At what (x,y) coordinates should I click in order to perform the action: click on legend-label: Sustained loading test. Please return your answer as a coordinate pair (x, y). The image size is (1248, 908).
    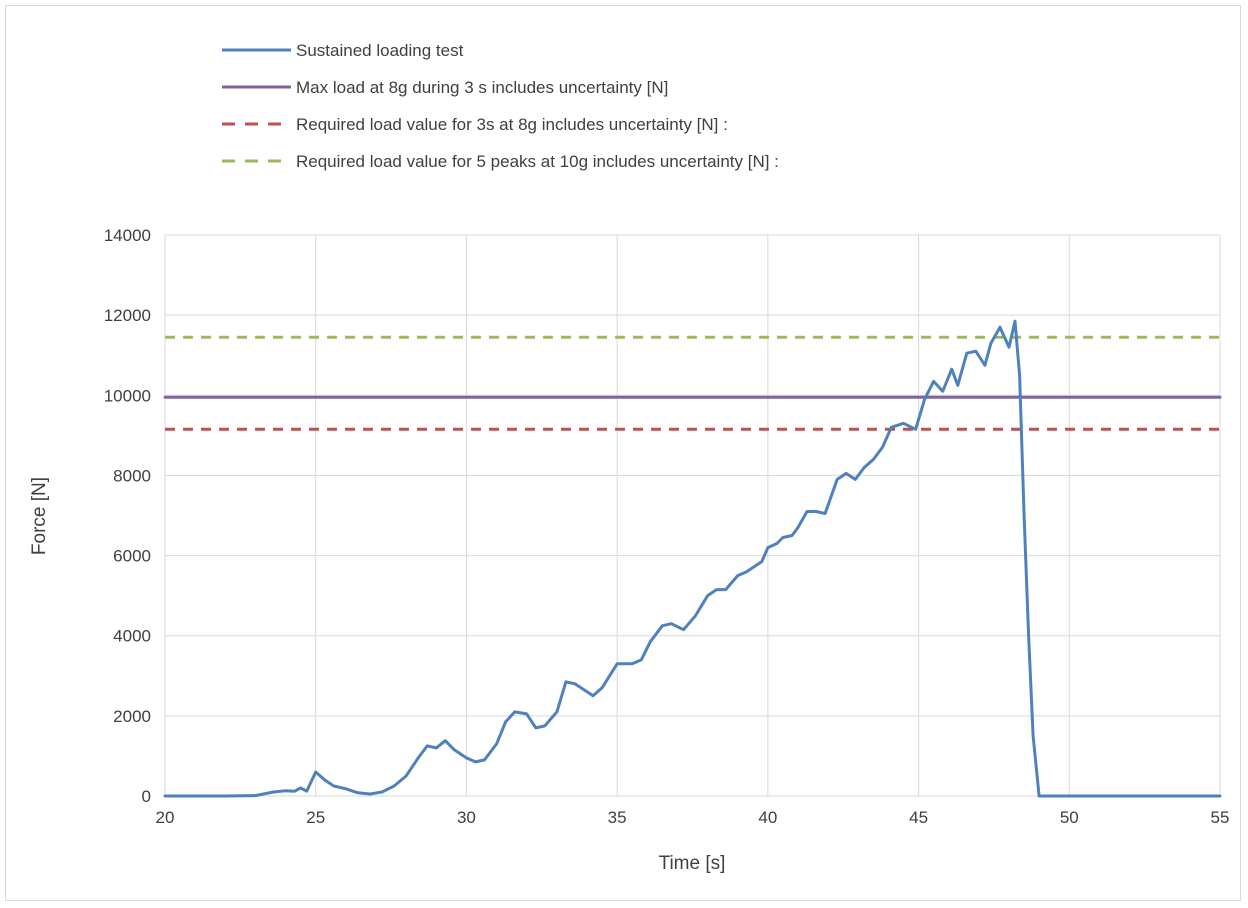
    Looking at the image, I should click on (380, 50).